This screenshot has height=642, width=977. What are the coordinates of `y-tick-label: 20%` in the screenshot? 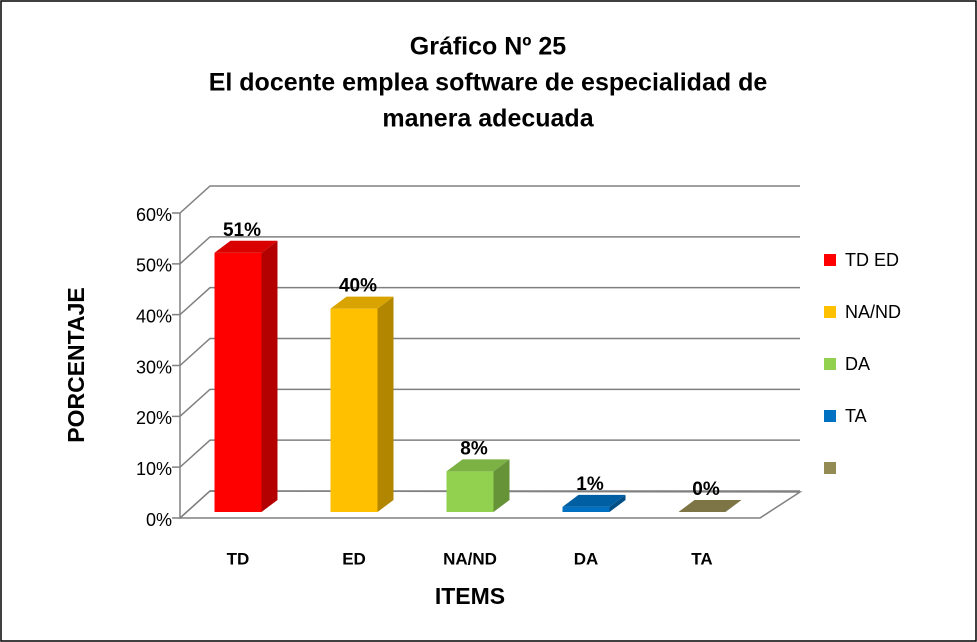 It's located at (154, 418).